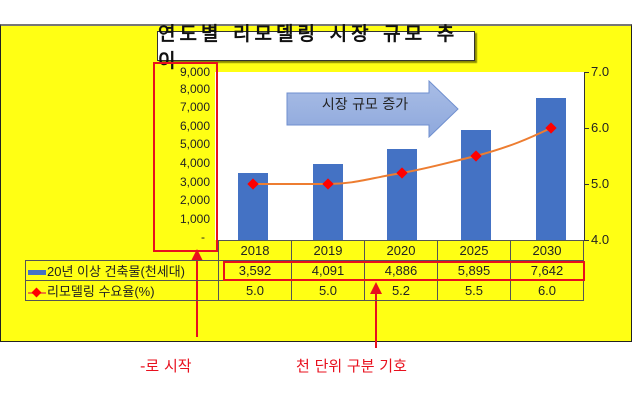  Describe the element at coordinates (401, 290) in the screenshot. I see `table-cell: 5.2` at that location.